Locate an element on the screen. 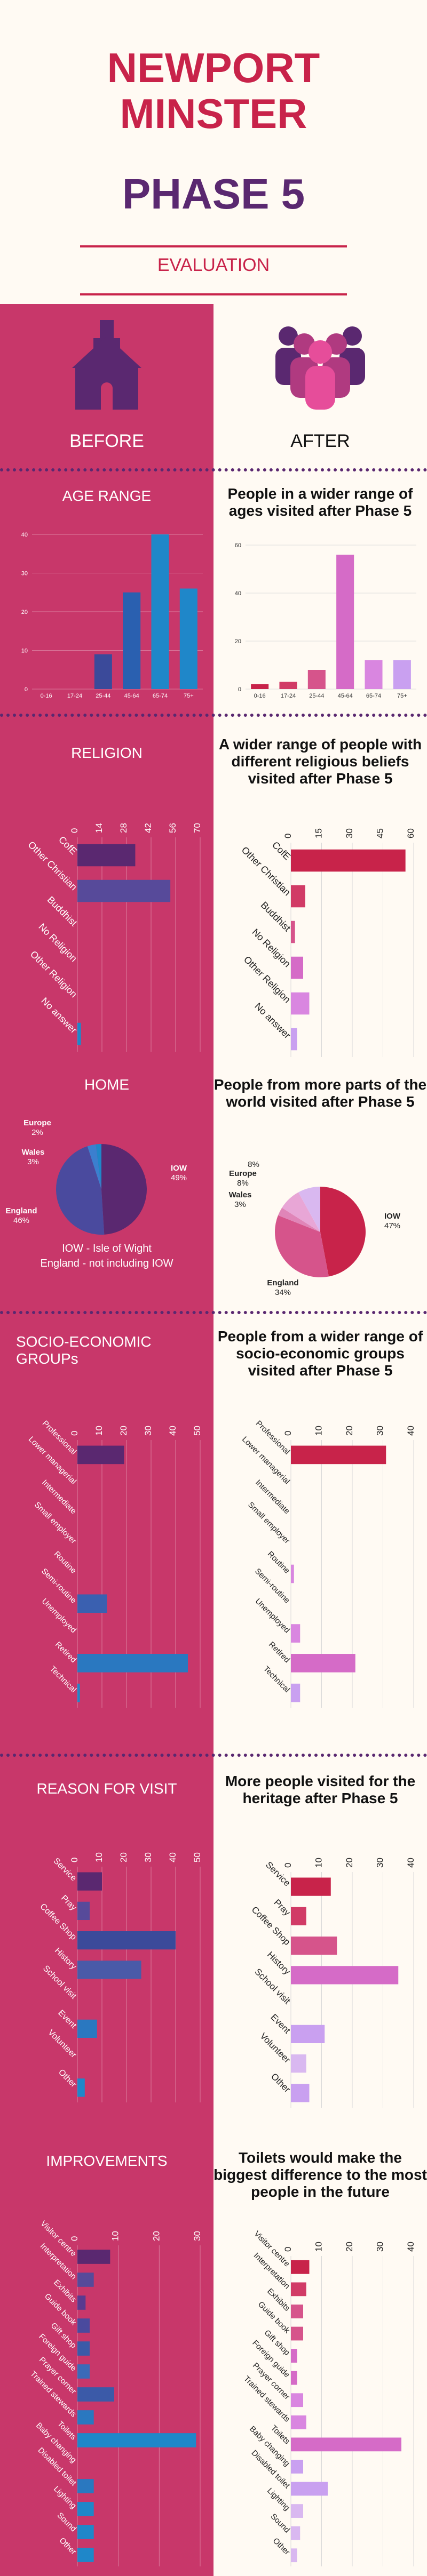 The width and height of the screenshot is (427, 2576). home-note-england: England - not including IOW is located at coordinates (106, 1263).